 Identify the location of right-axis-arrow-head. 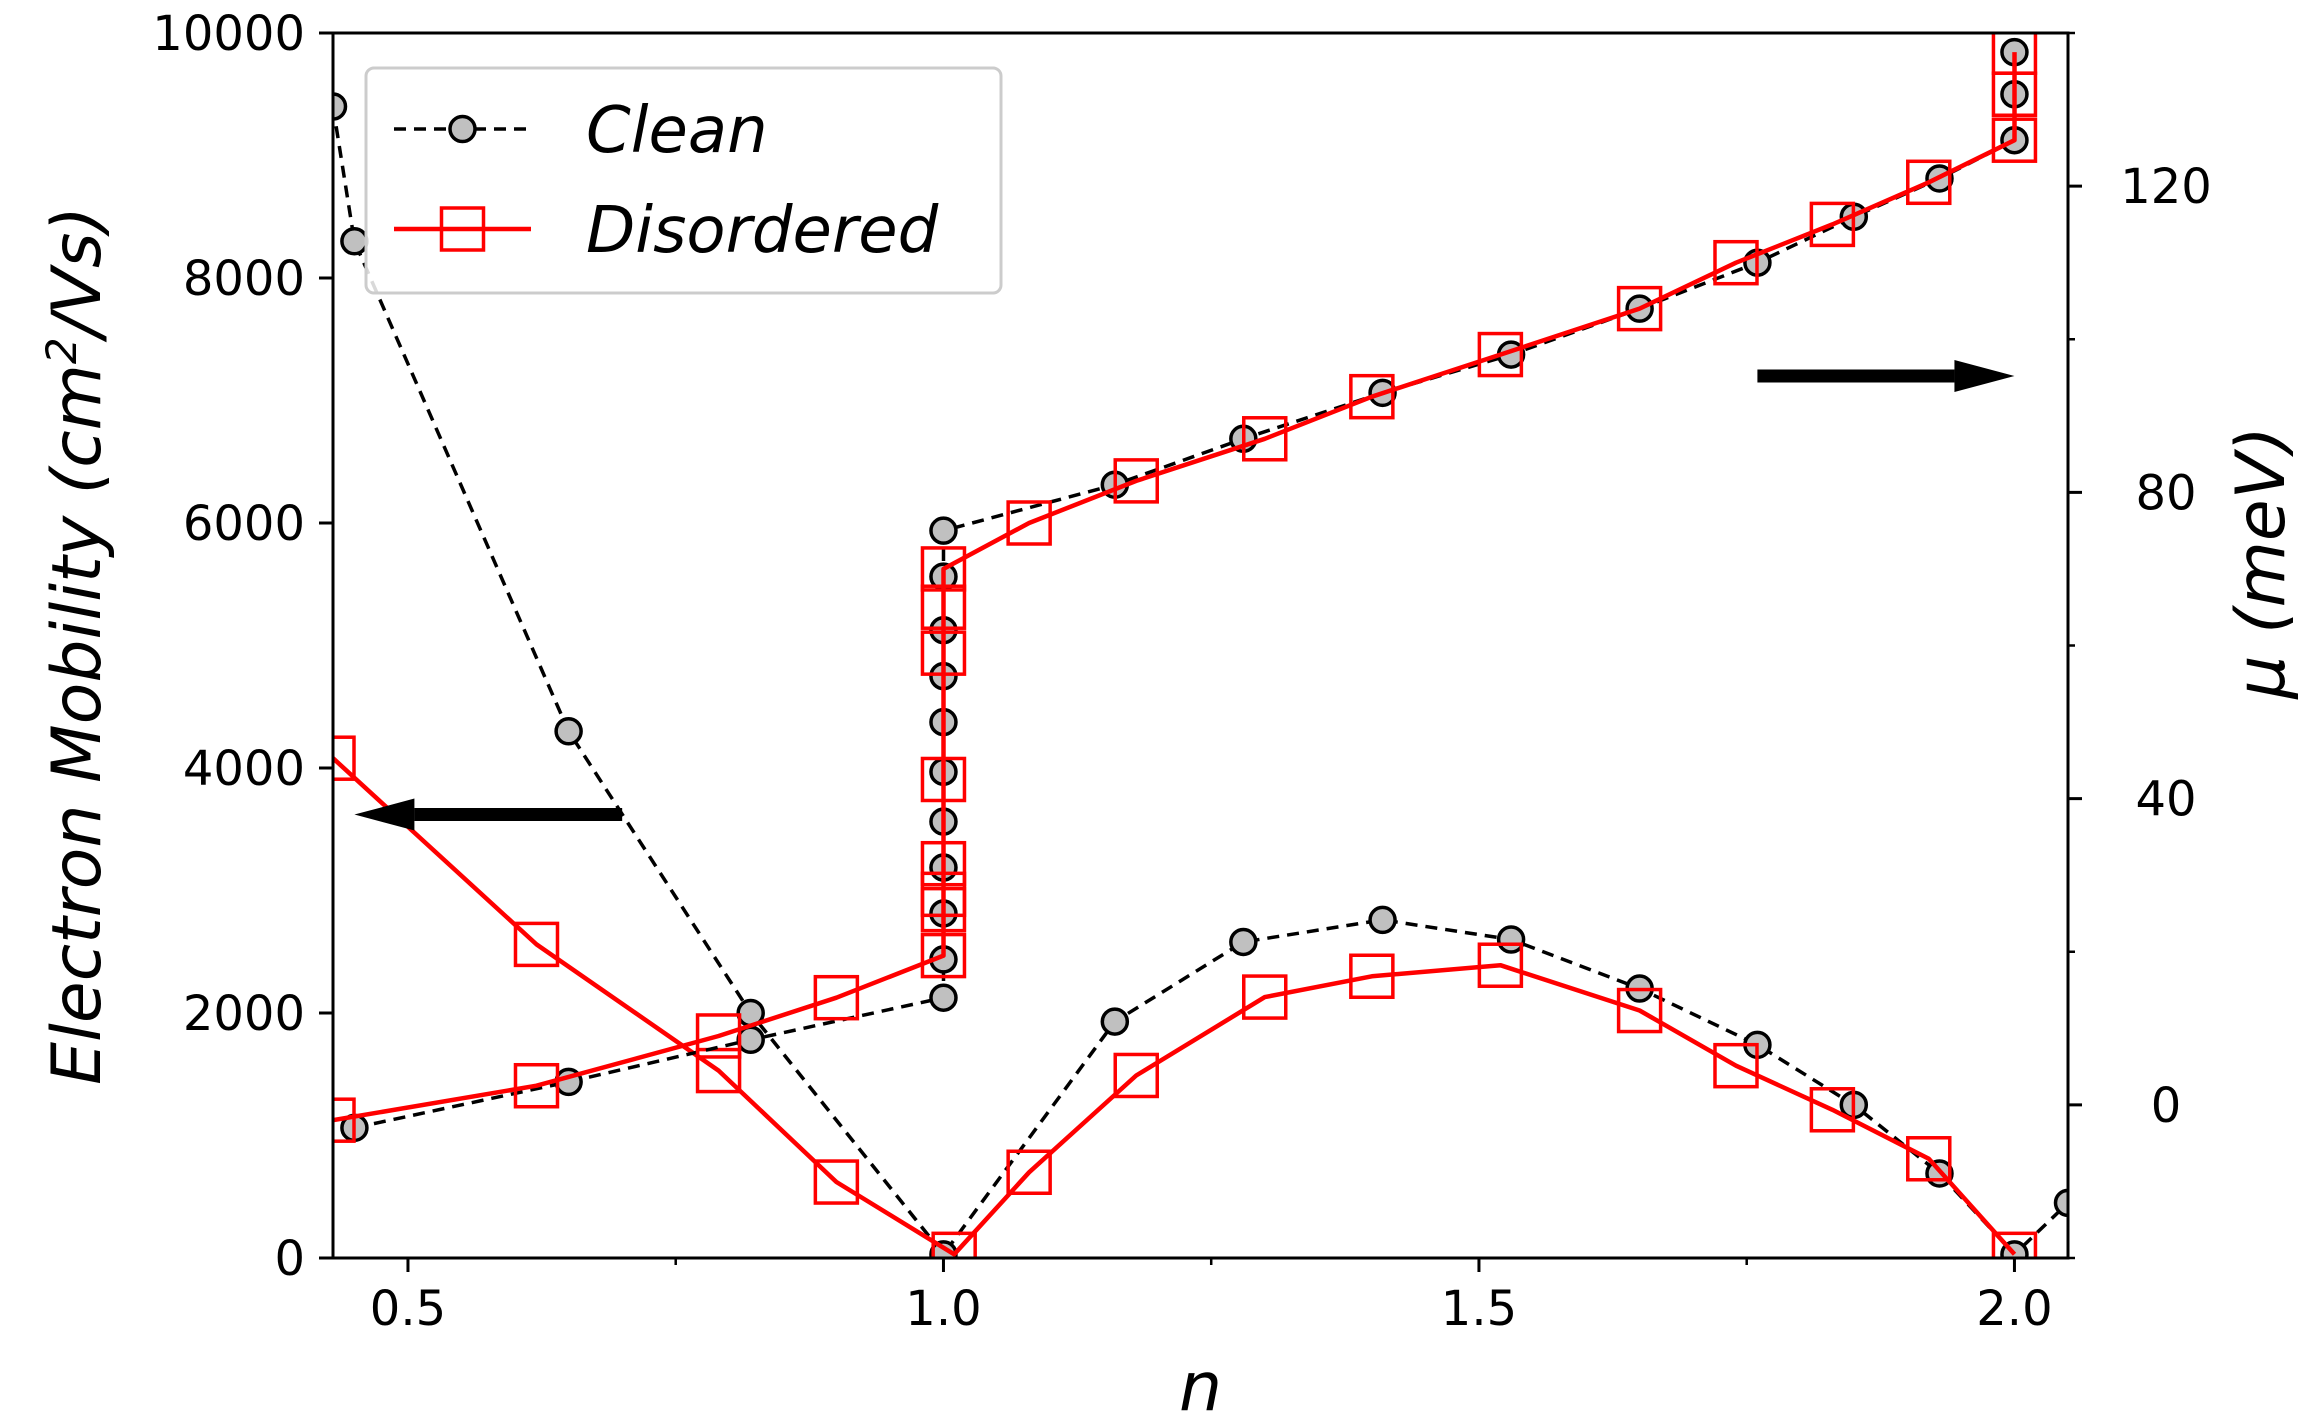
(1984, 376).